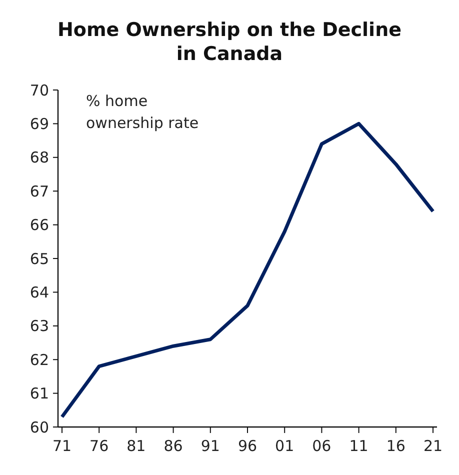 This screenshot has width=459, height=475. I want to click on y-tick-label: 63, so click(39, 326).